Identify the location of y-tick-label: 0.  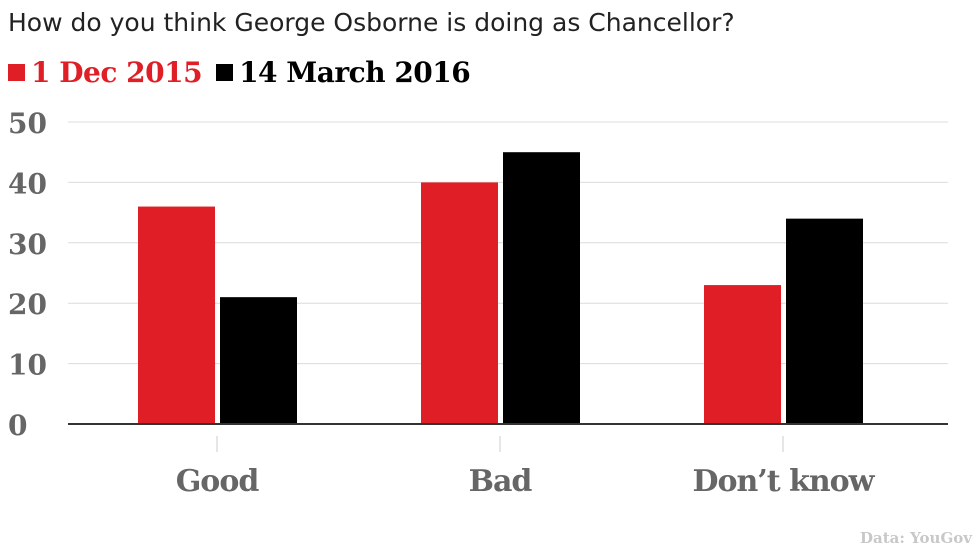
(17, 425).